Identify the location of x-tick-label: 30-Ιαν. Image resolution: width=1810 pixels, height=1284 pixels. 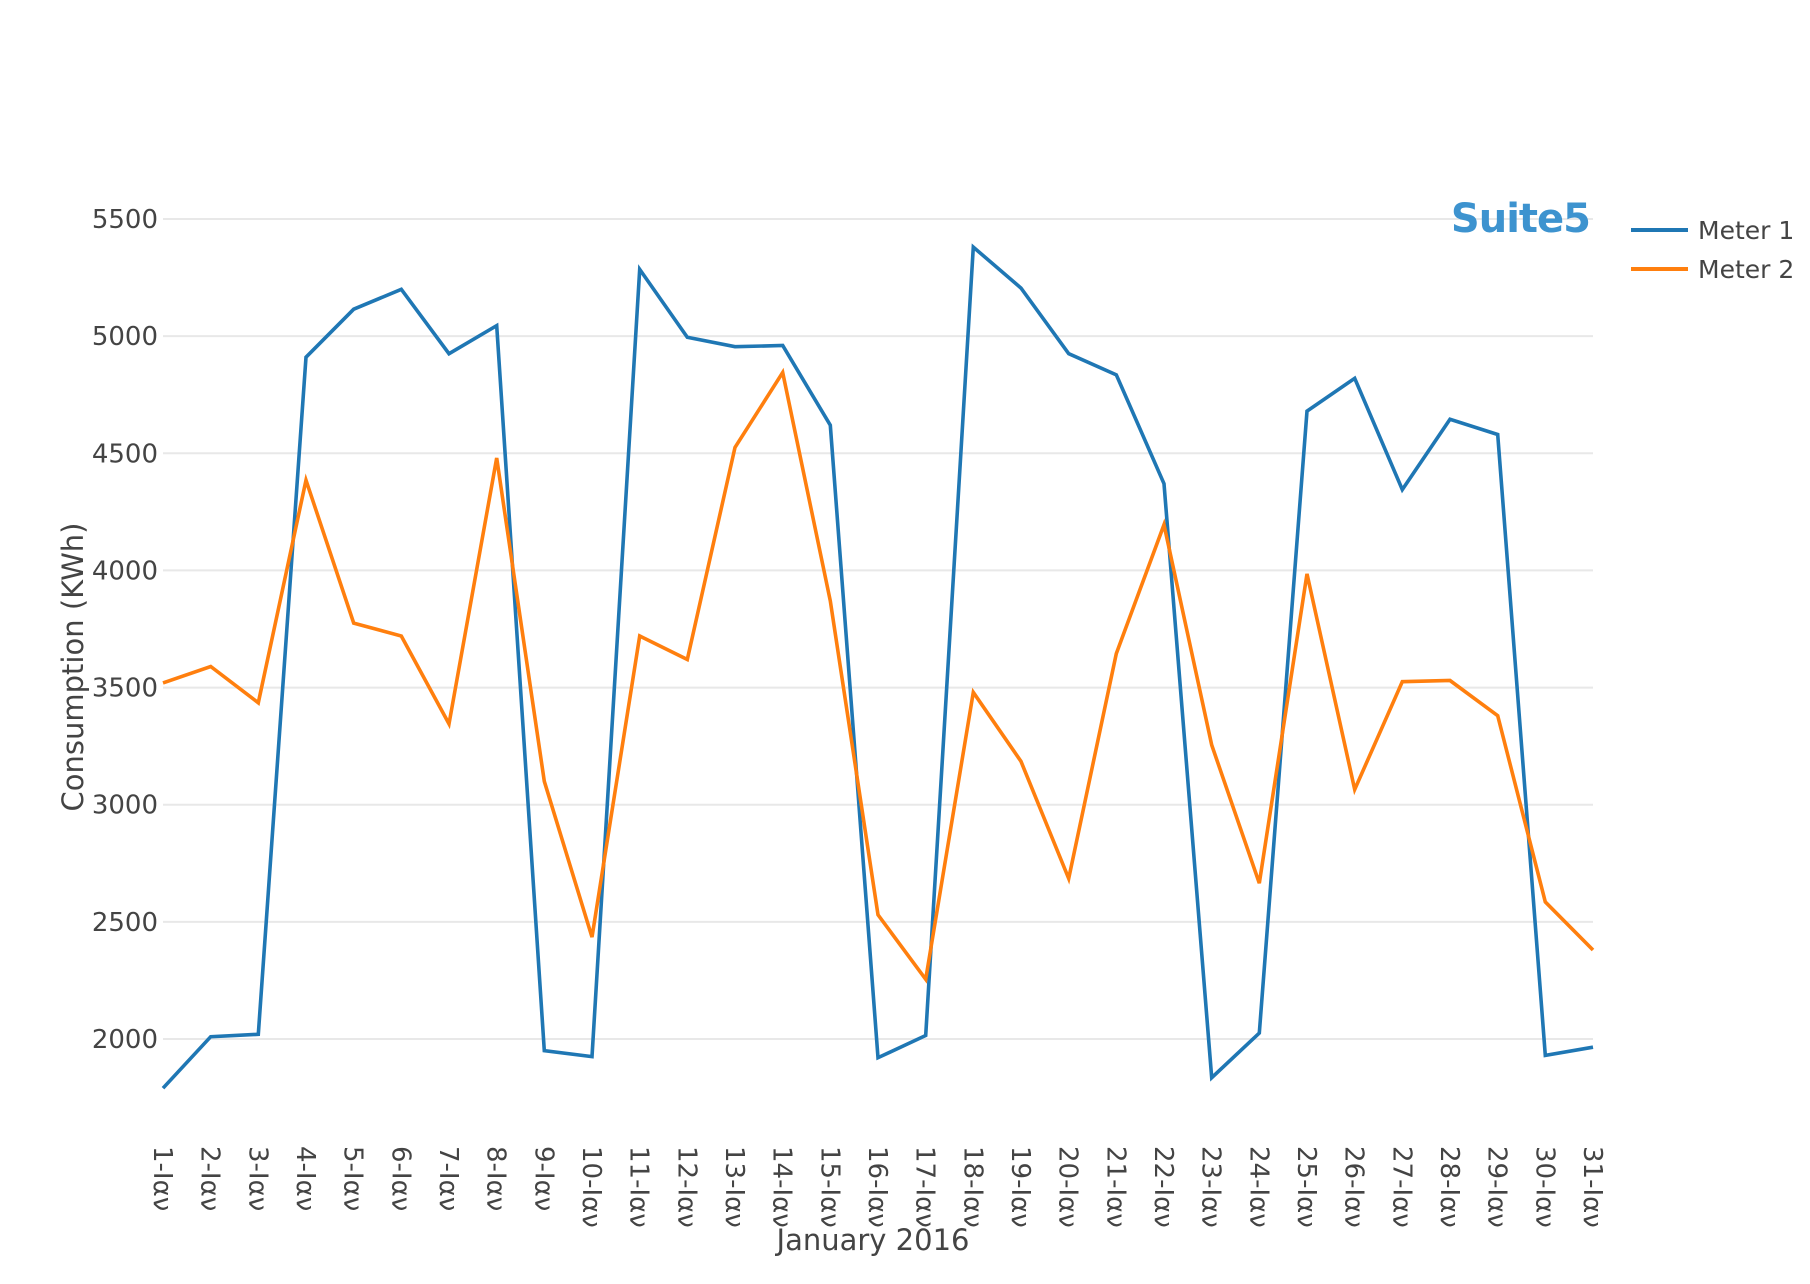
(1544, 1187).